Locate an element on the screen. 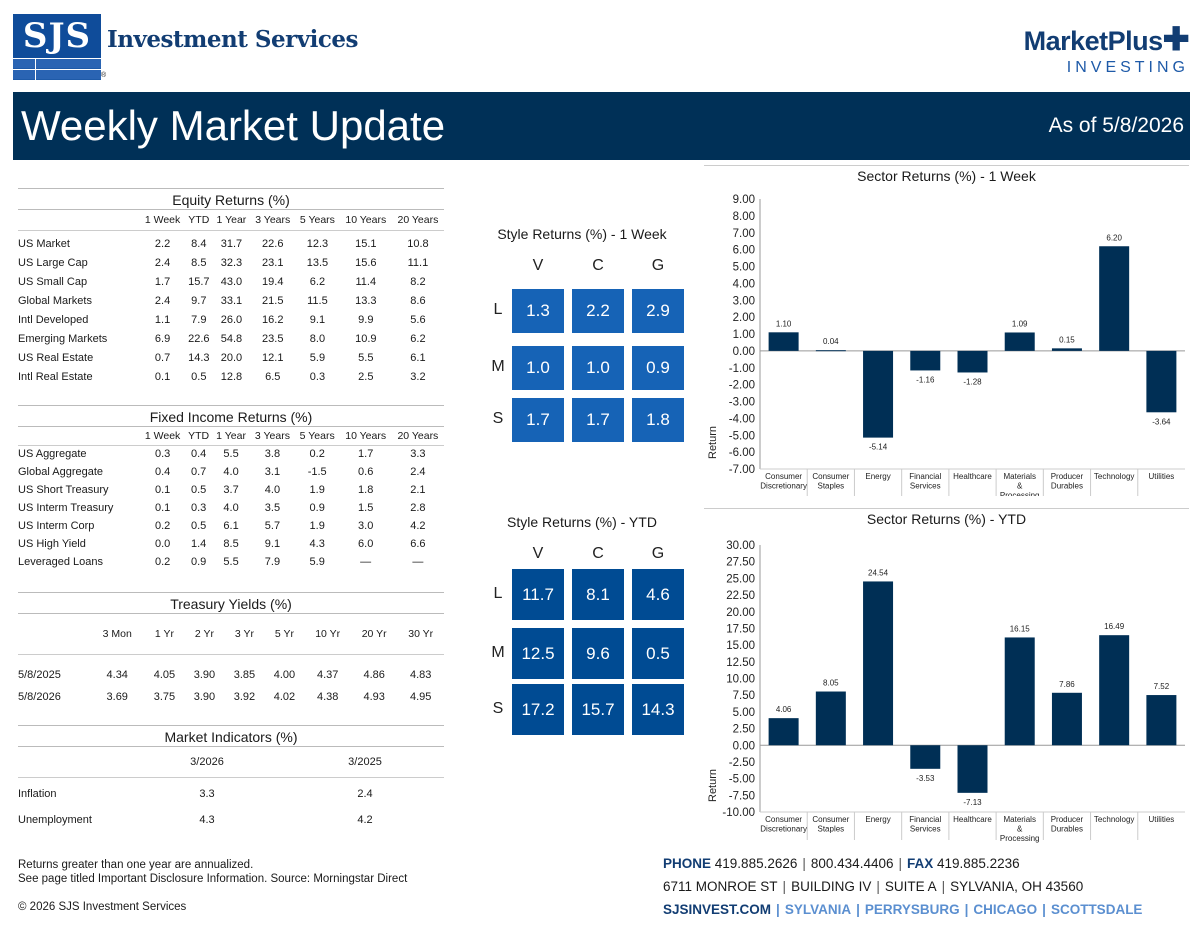 This screenshot has width=1201, height=930. table-cell: 16.2 is located at coordinates (273, 319).